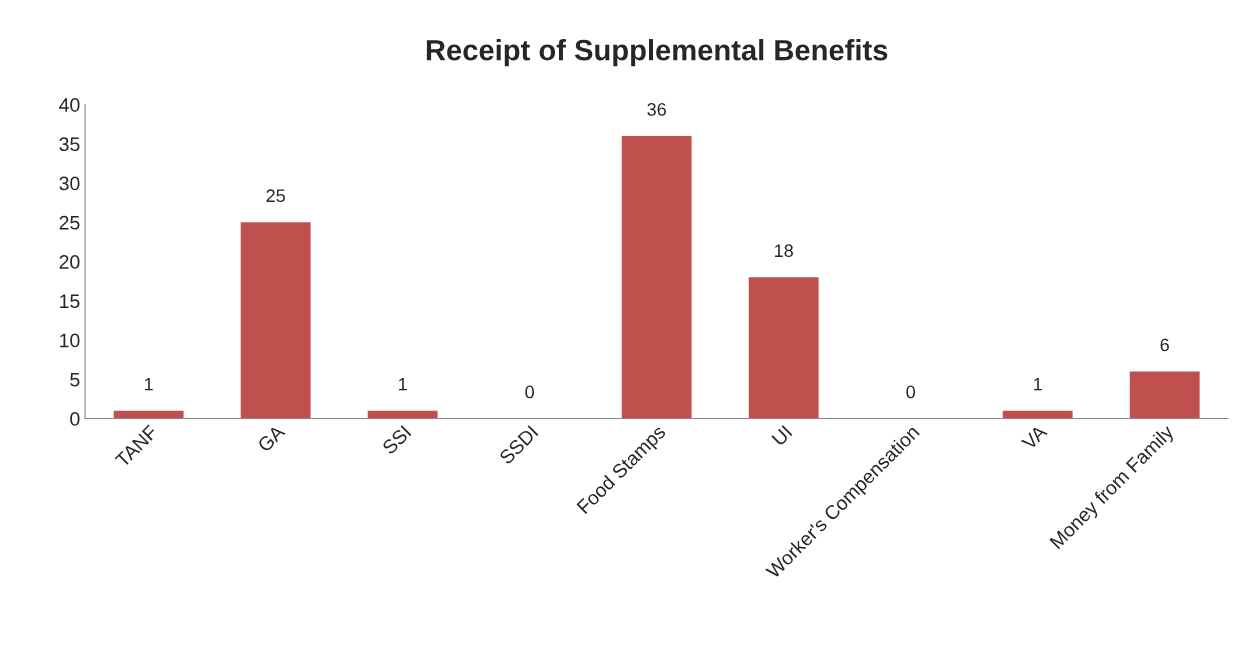  What do you see at coordinates (657, 53) in the screenshot?
I see `chart-title: Receipt of Supplemental Benefits` at bounding box center [657, 53].